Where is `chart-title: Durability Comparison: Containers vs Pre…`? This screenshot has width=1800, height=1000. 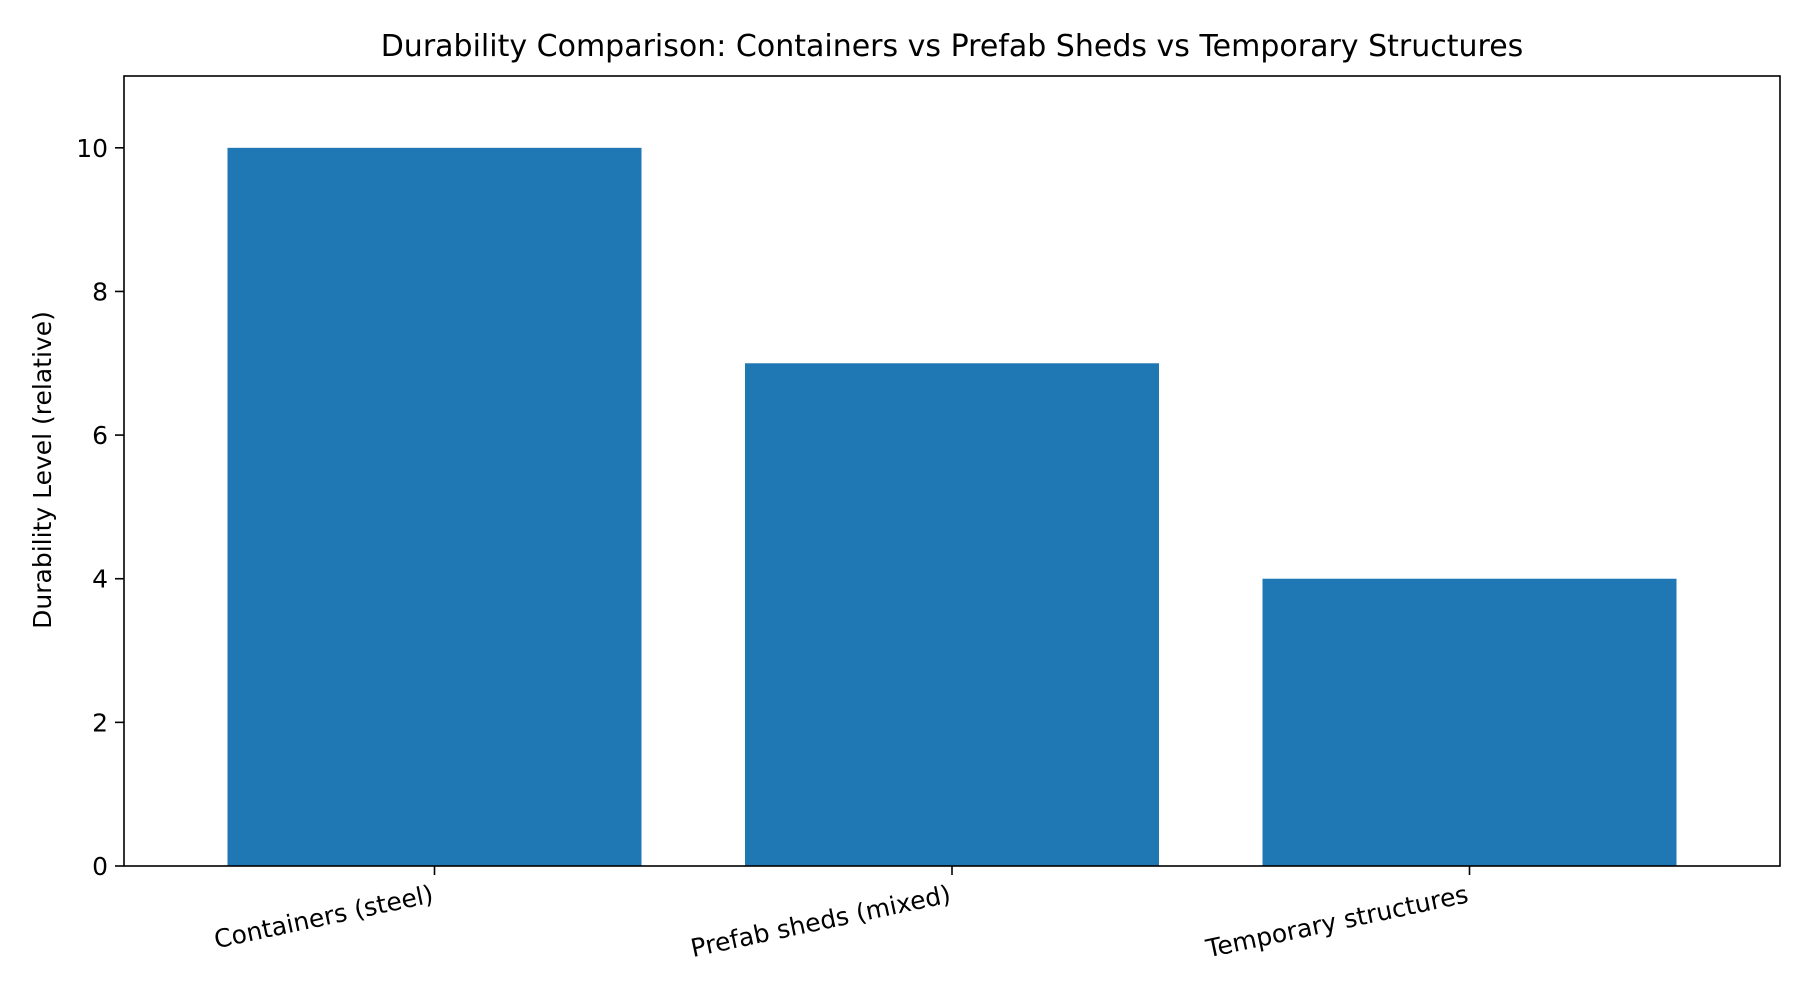
chart-title: Durability Comparison: Containers vs Pre… is located at coordinates (952, 46).